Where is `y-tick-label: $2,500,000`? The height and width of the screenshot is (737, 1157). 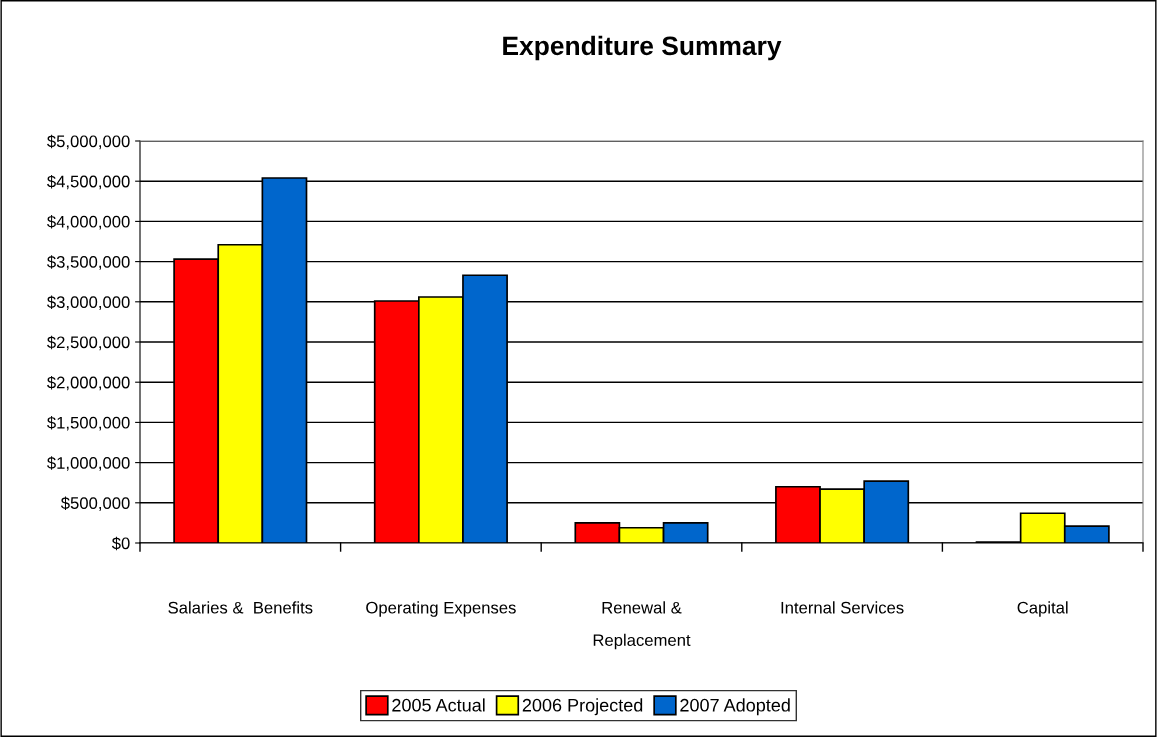
y-tick-label: $2,500,000 is located at coordinates (88, 343).